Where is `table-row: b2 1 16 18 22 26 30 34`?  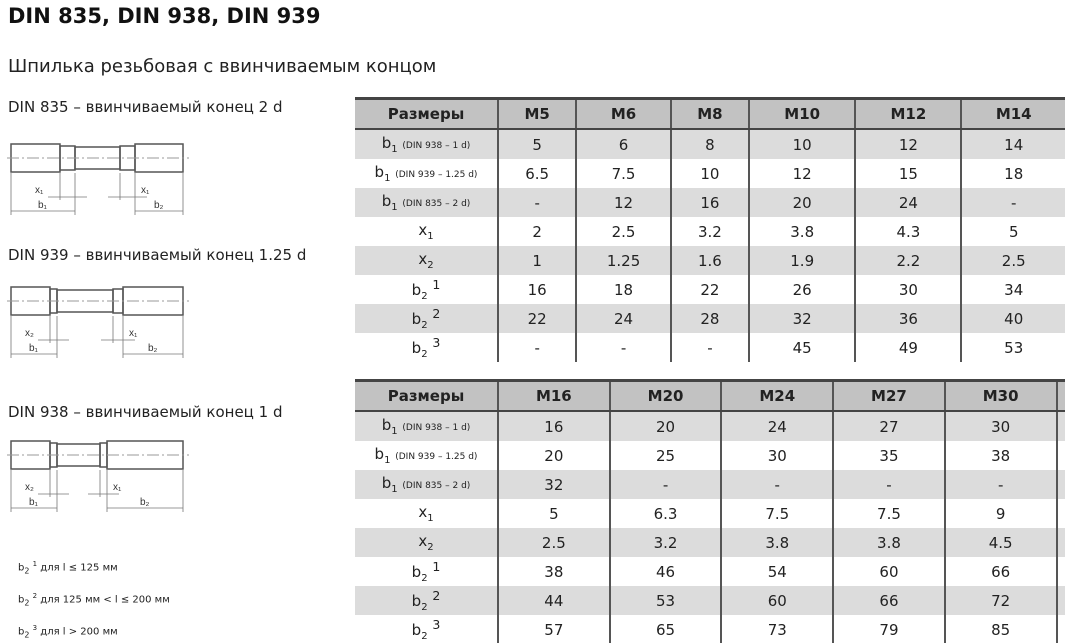 table-row: b2 1 16 18 22 26 30 34 is located at coordinates (710, 289).